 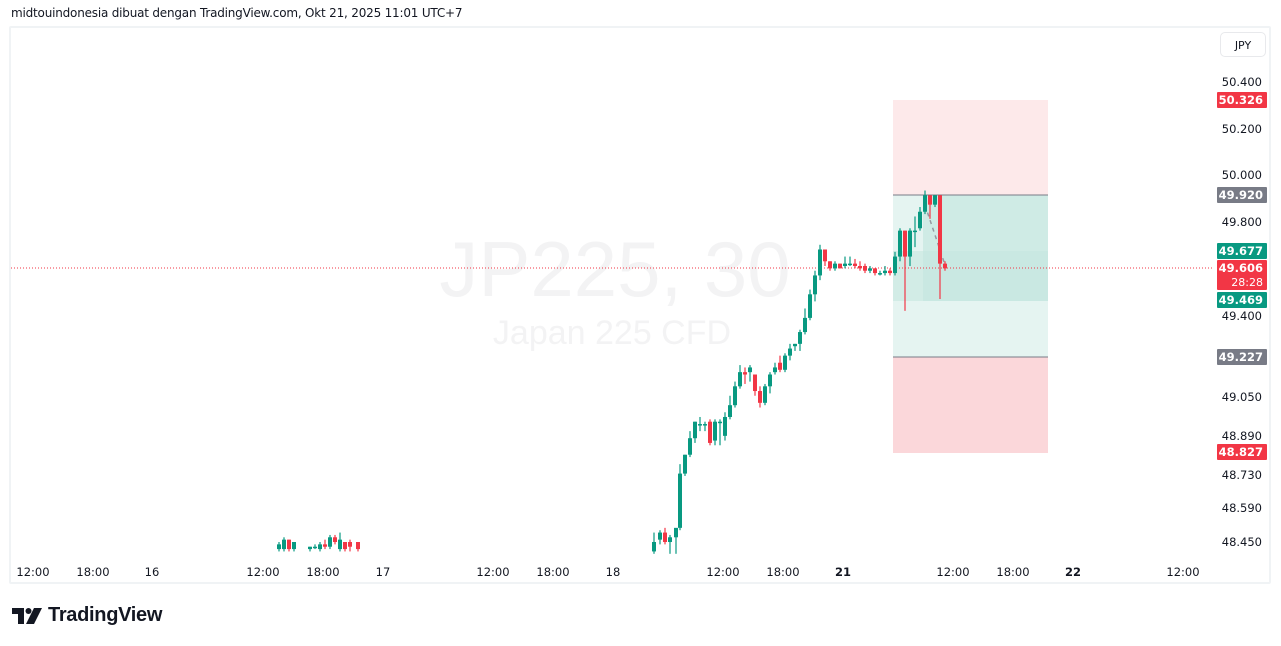 I want to click on price-tick: 48.890, so click(x=1242, y=436).